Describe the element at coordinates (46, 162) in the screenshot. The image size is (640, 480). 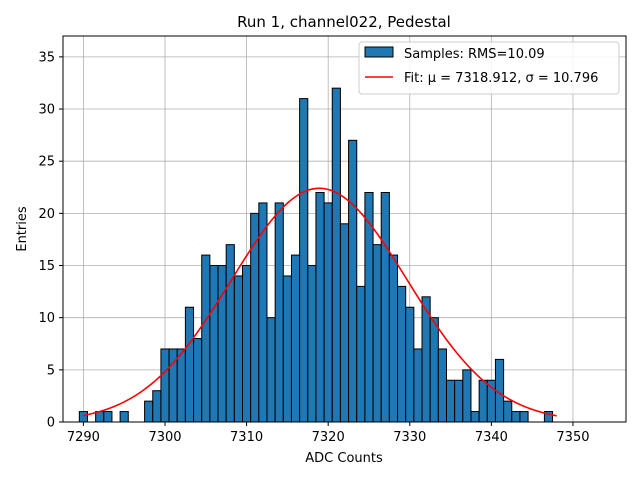
I see `y-tick-label: 25` at that location.